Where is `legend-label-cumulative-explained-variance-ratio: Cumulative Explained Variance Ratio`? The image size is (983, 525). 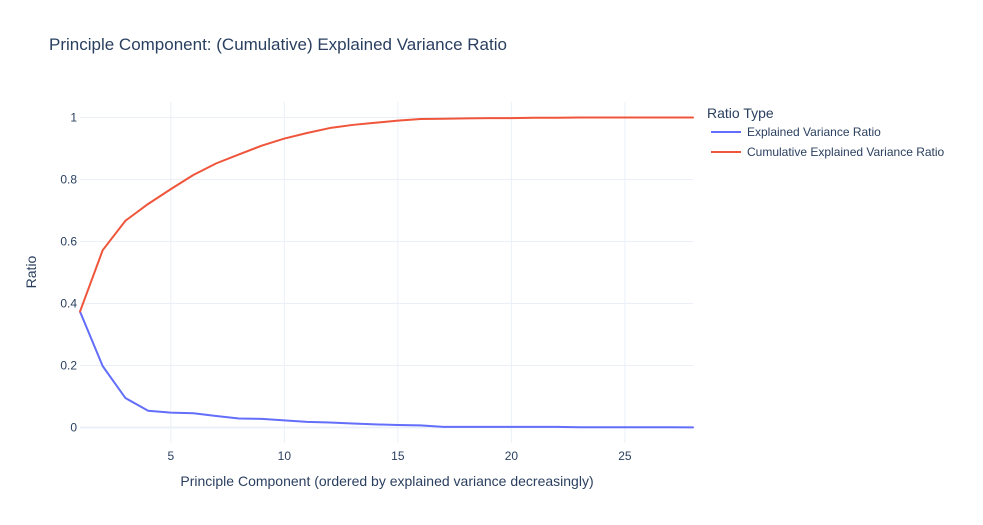
legend-label-cumulative-explained-variance-ratio: Cumulative Explained Variance Ratio is located at coordinates (846, 152).